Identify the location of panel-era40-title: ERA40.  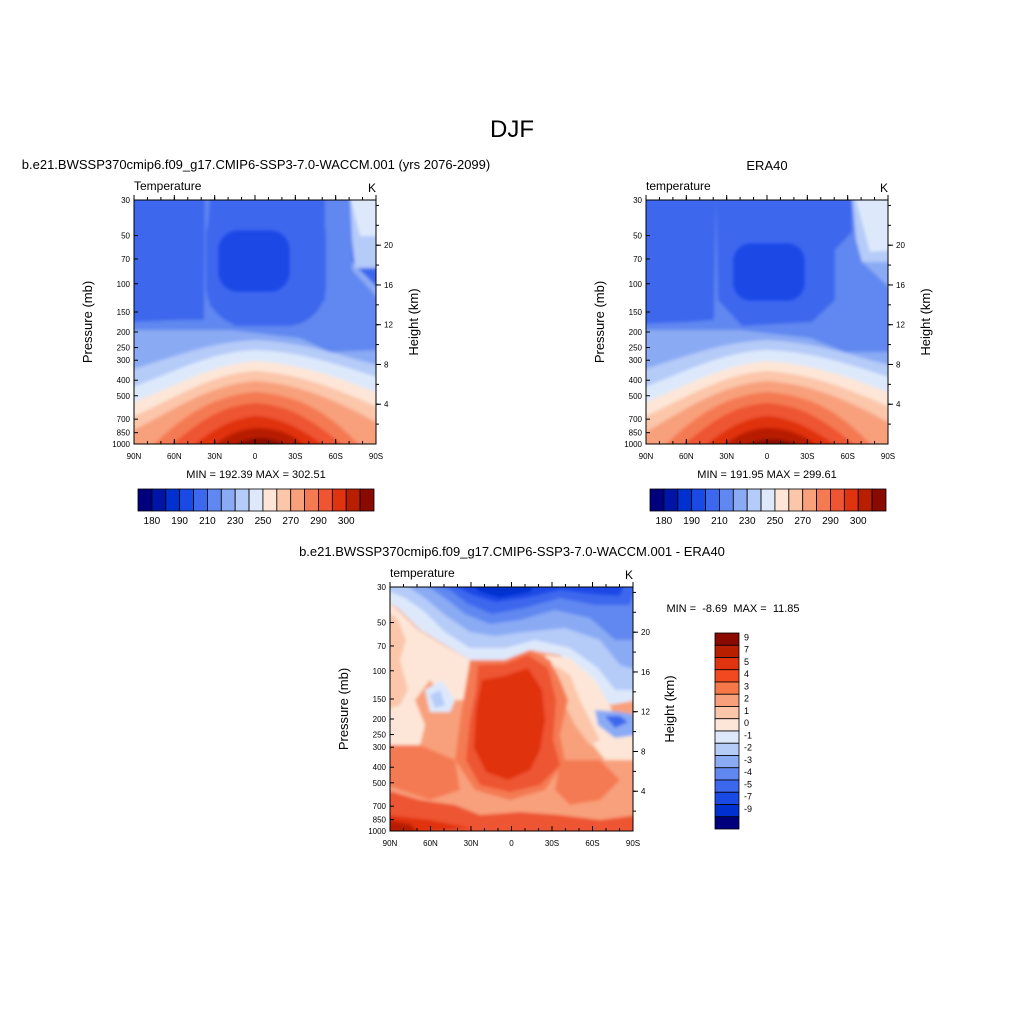
(766, 165).